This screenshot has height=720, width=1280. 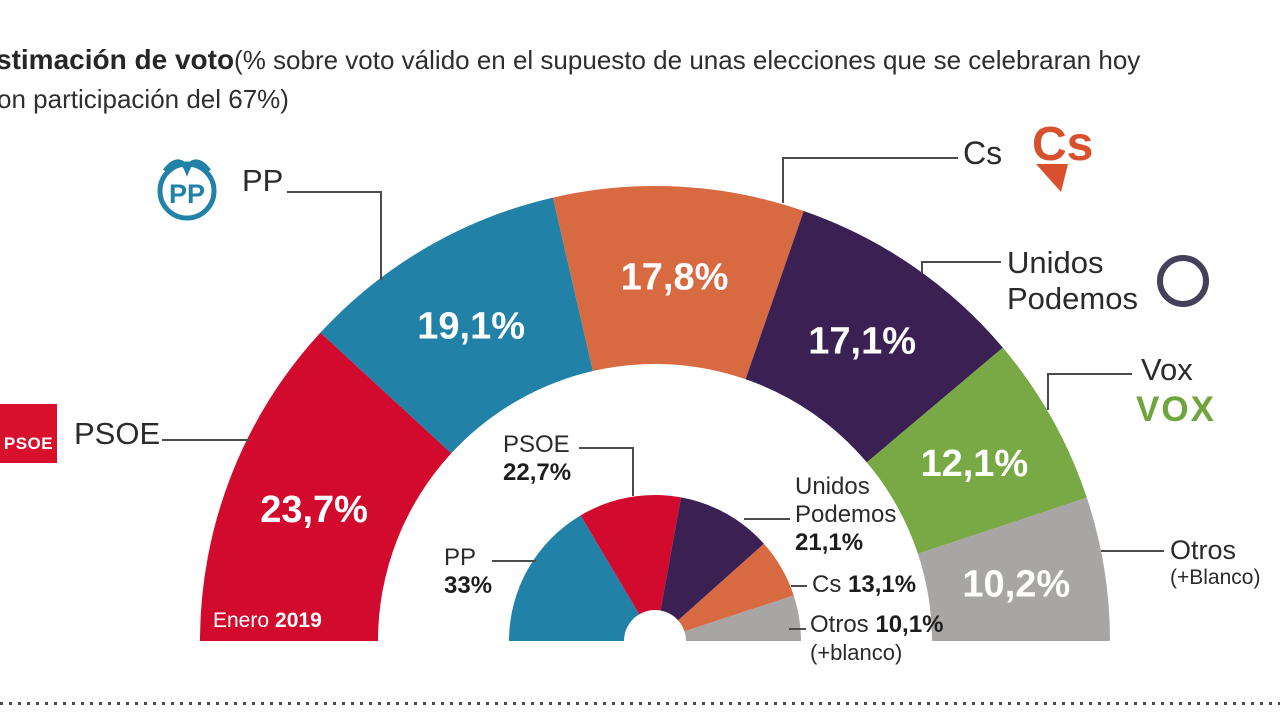 I want to click on pp-logo-text: PP, so click(x=187, y=194).